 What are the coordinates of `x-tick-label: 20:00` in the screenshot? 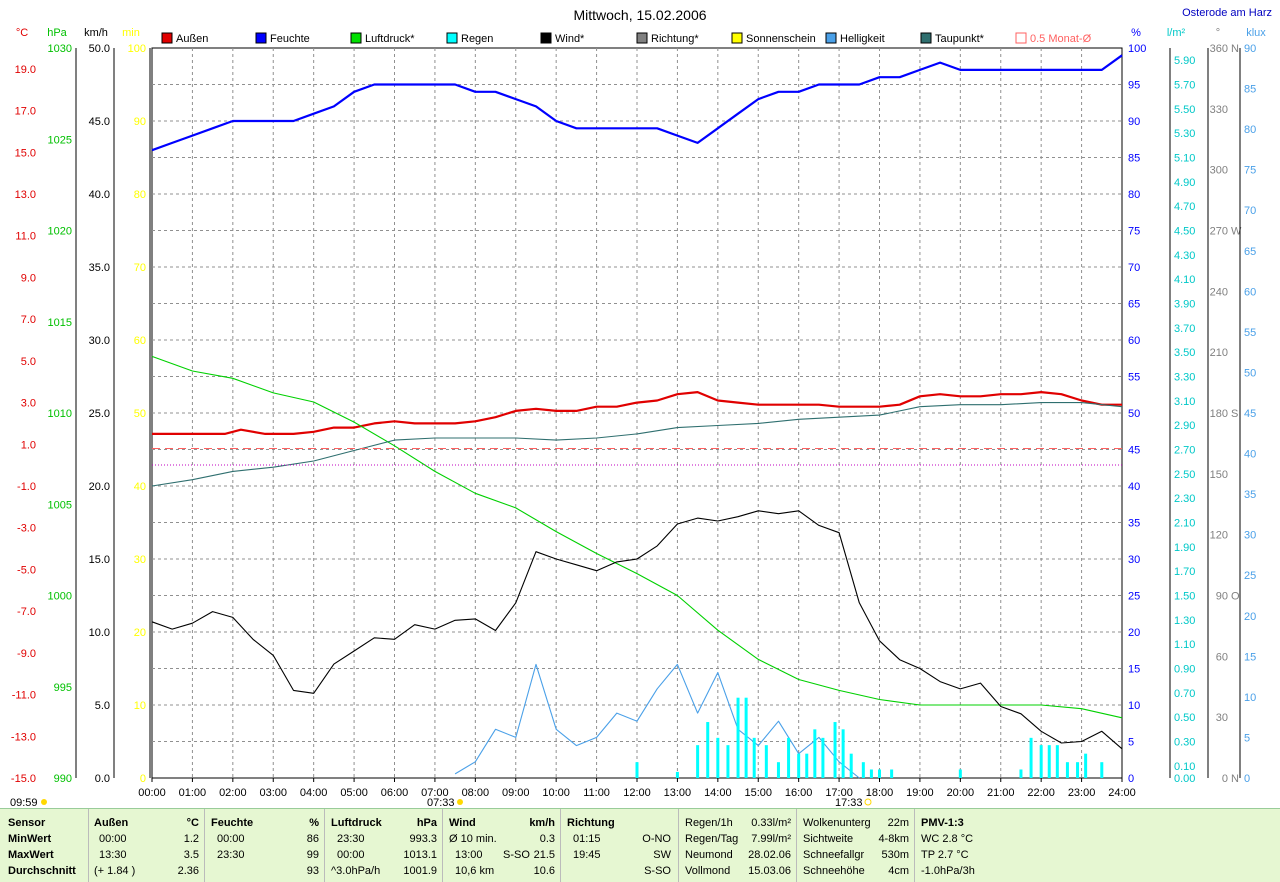 It's located at (961, 793).